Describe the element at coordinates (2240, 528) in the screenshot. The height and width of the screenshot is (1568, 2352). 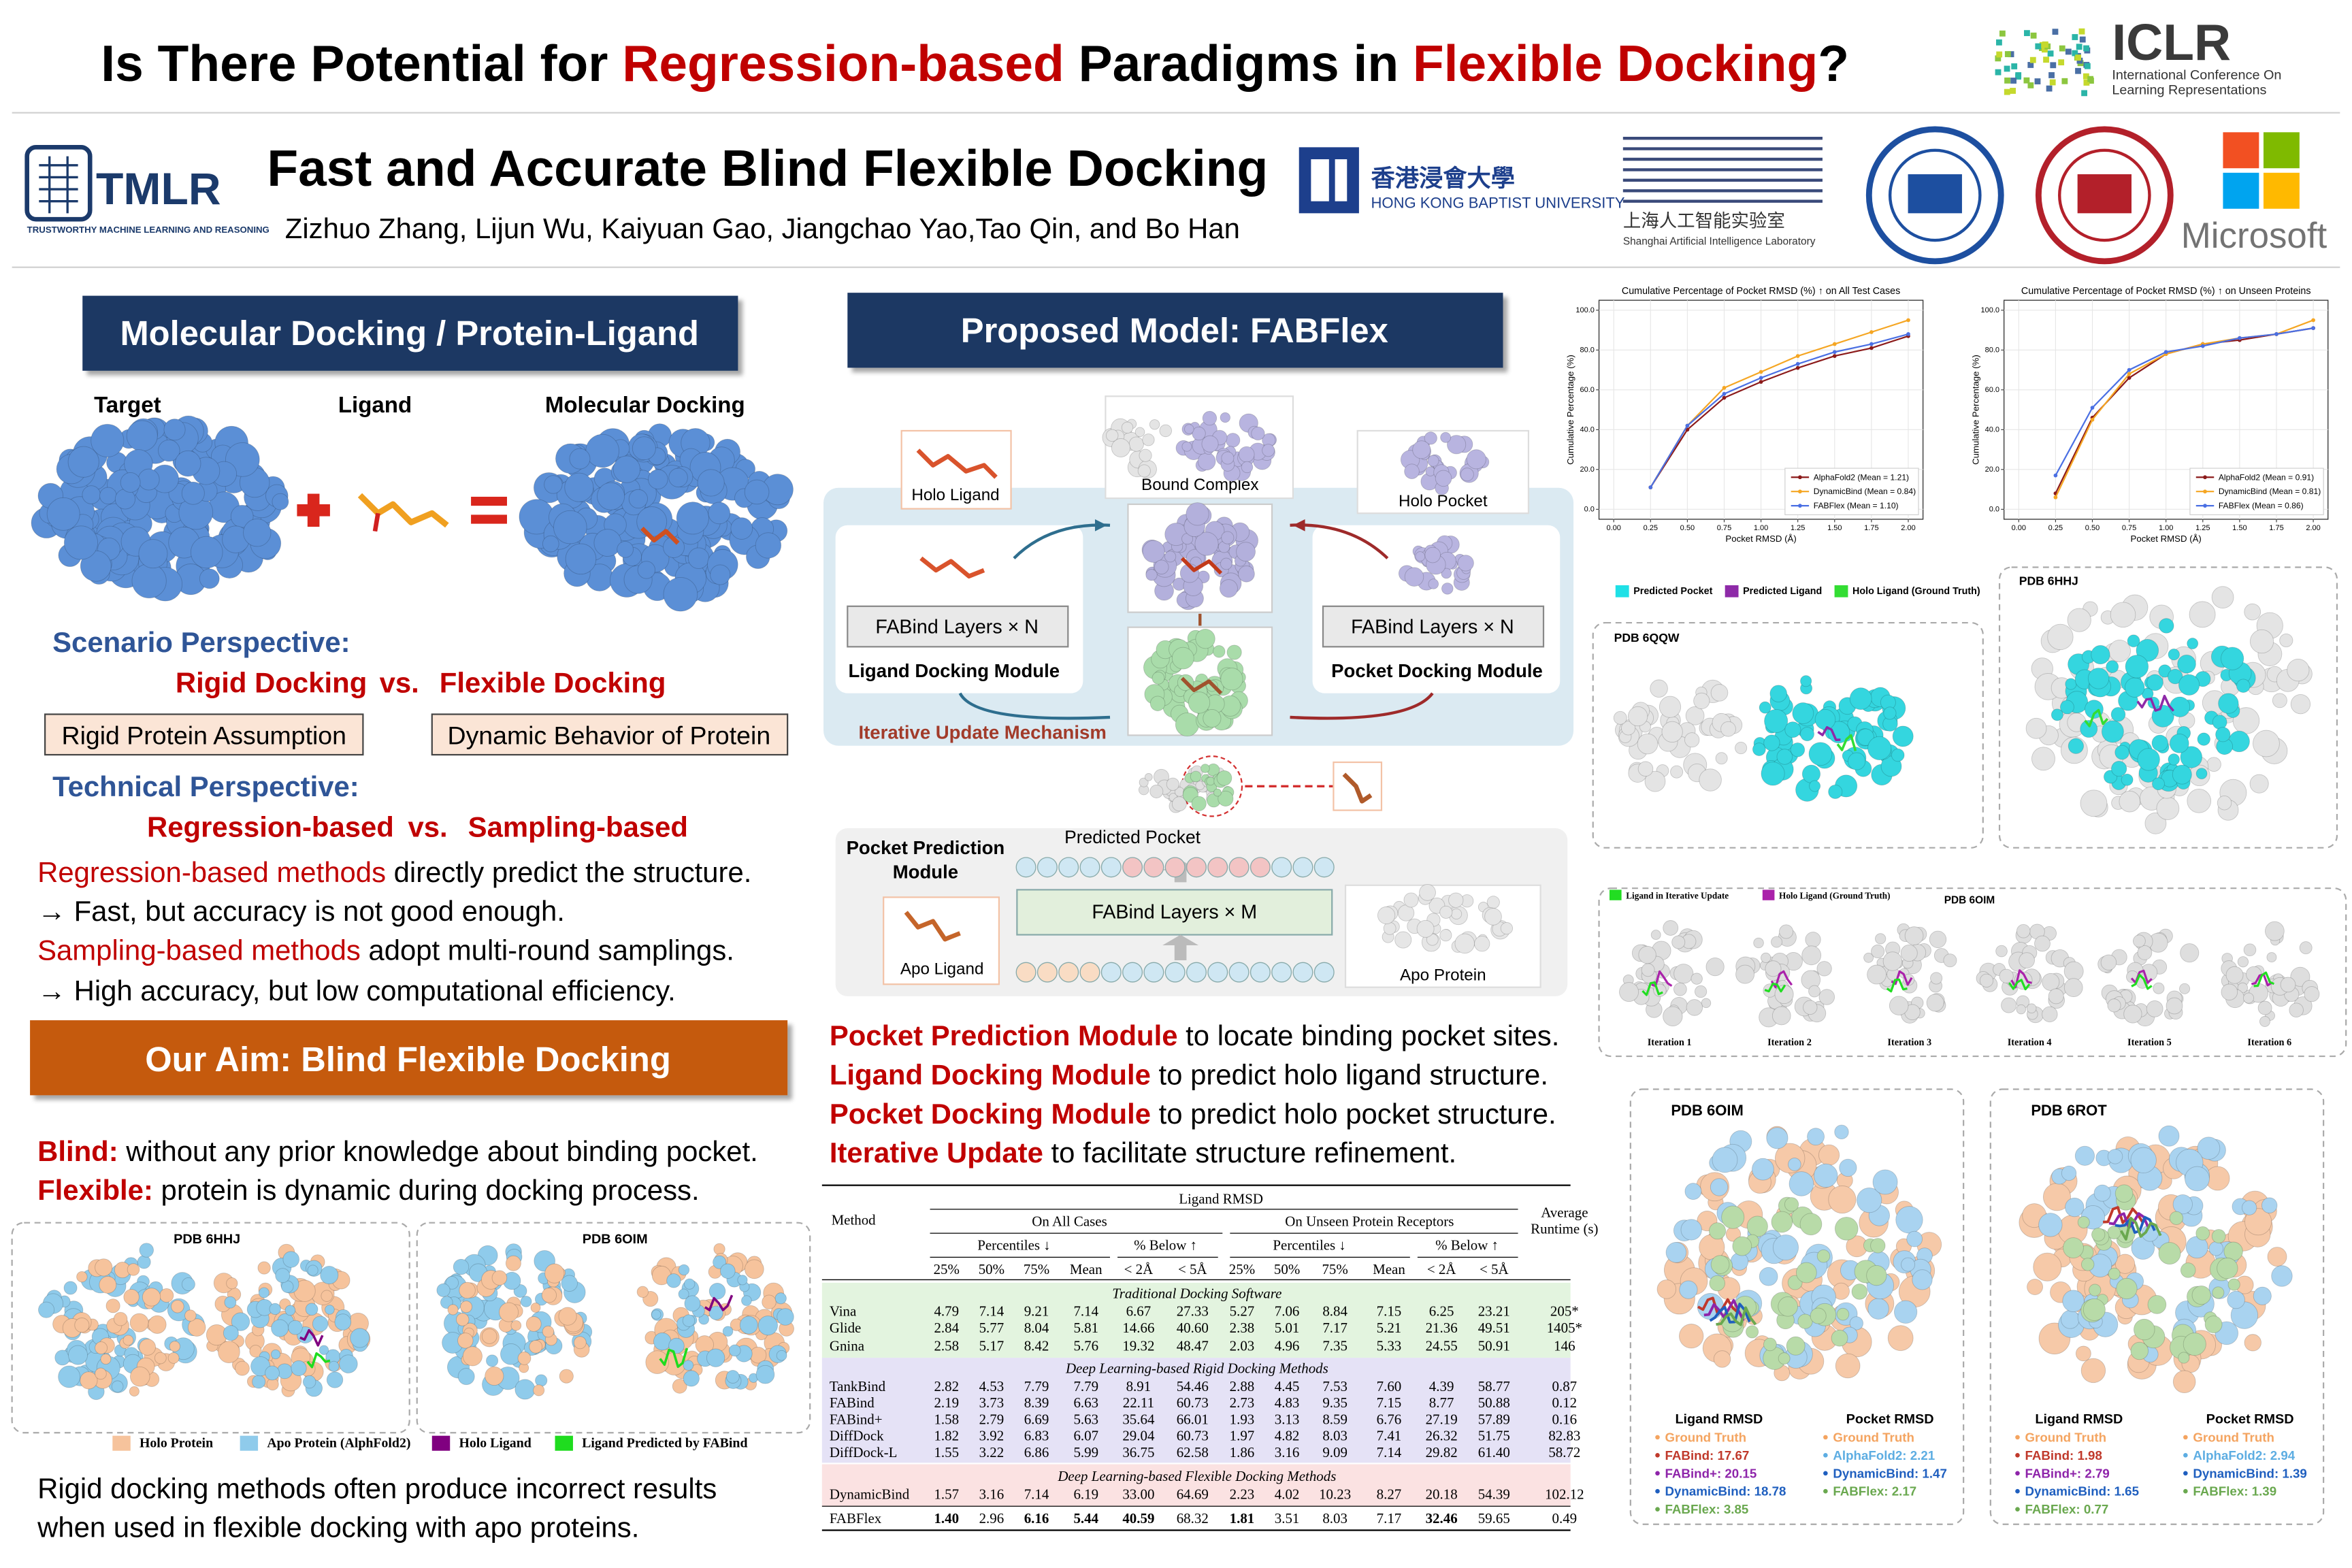
I see `x-tick-label: 1.50` at that location.